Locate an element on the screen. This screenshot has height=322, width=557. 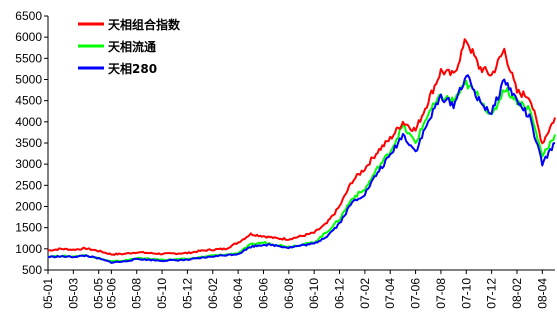
x-tick-label: 06-06 is located at coordinates (263, 293).